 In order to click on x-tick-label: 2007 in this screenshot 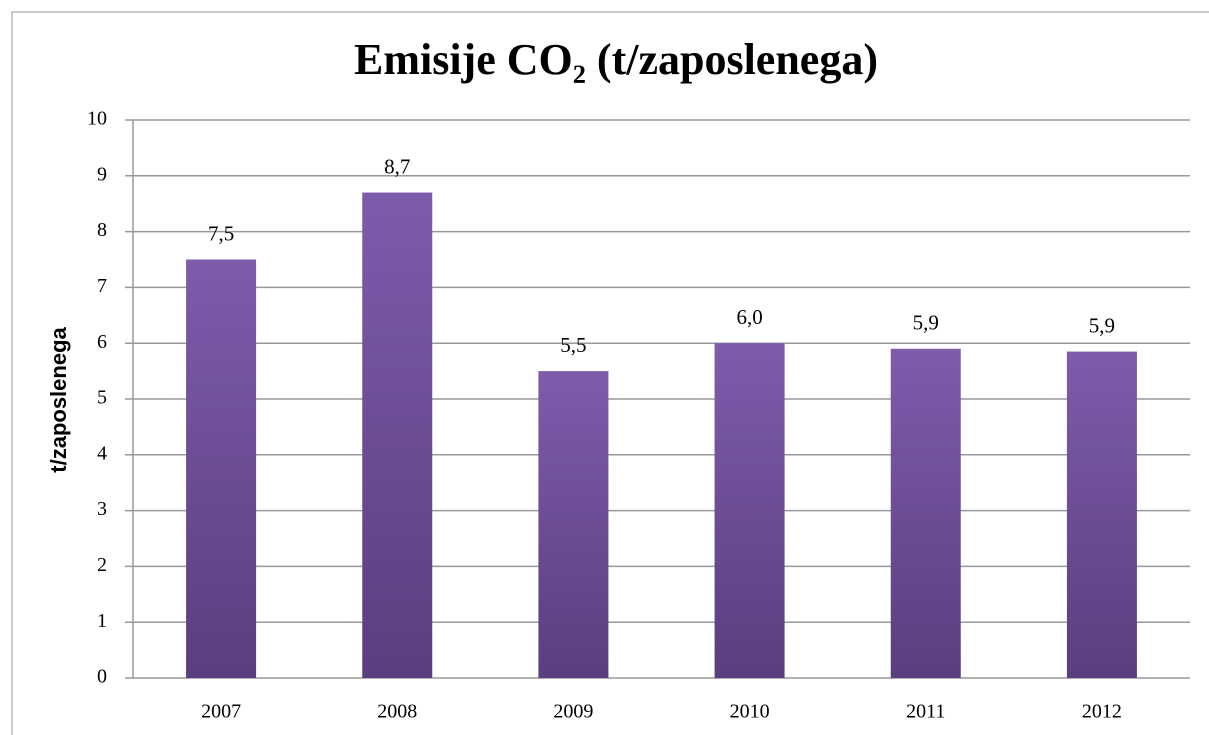, I will do `click(221, 712)`.